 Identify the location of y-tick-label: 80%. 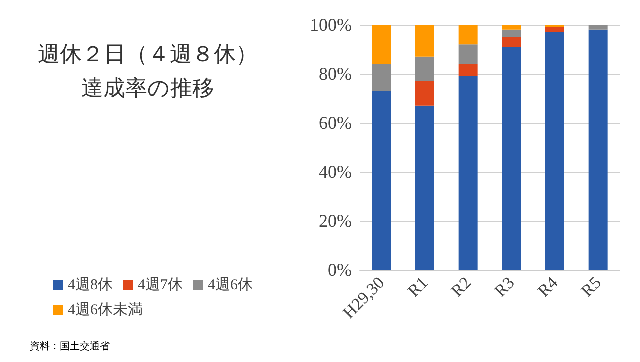
(335, 74).